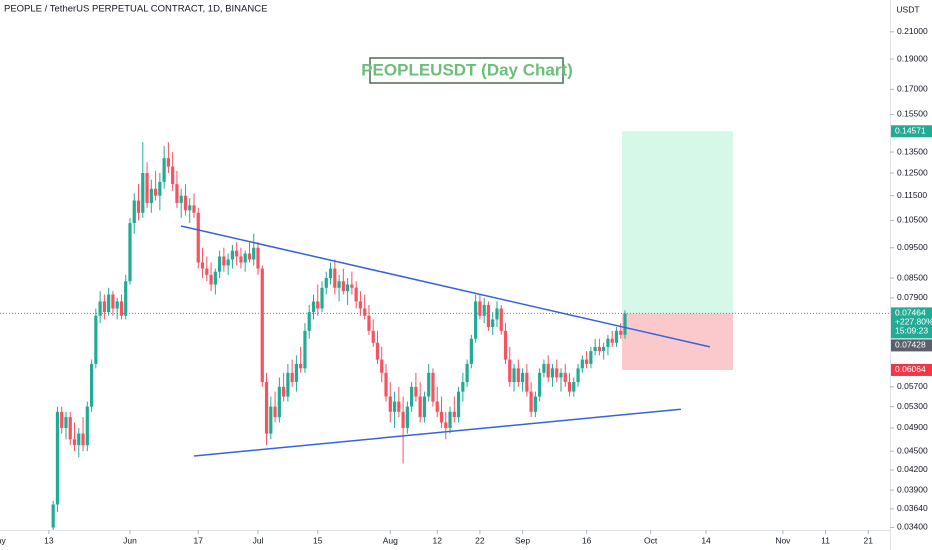 The height and width of the screenshot is (550, 932). Describe the element at coordinates (912, 297) in the screenshot. I see `y-tick-label: 0.07900` at that location.